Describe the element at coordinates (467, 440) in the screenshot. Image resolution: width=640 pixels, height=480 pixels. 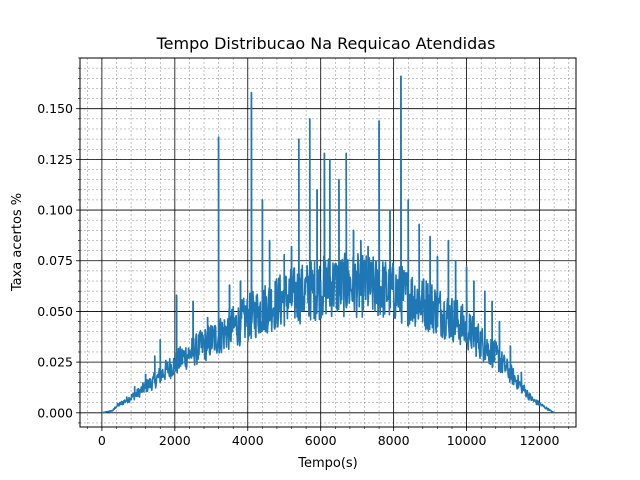
I see `x-tick-label: 10000` at that location.